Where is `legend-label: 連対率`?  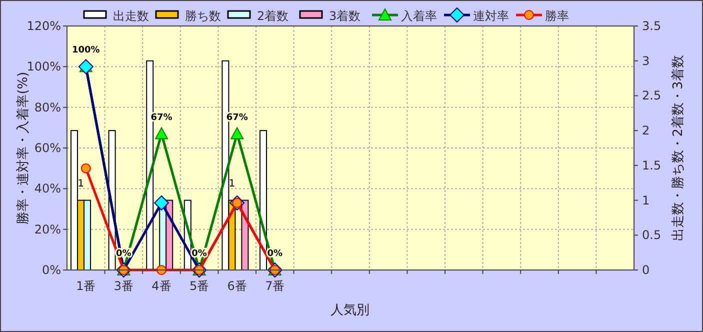
legend-label: 連対率 is located at coordinates (491, 16).